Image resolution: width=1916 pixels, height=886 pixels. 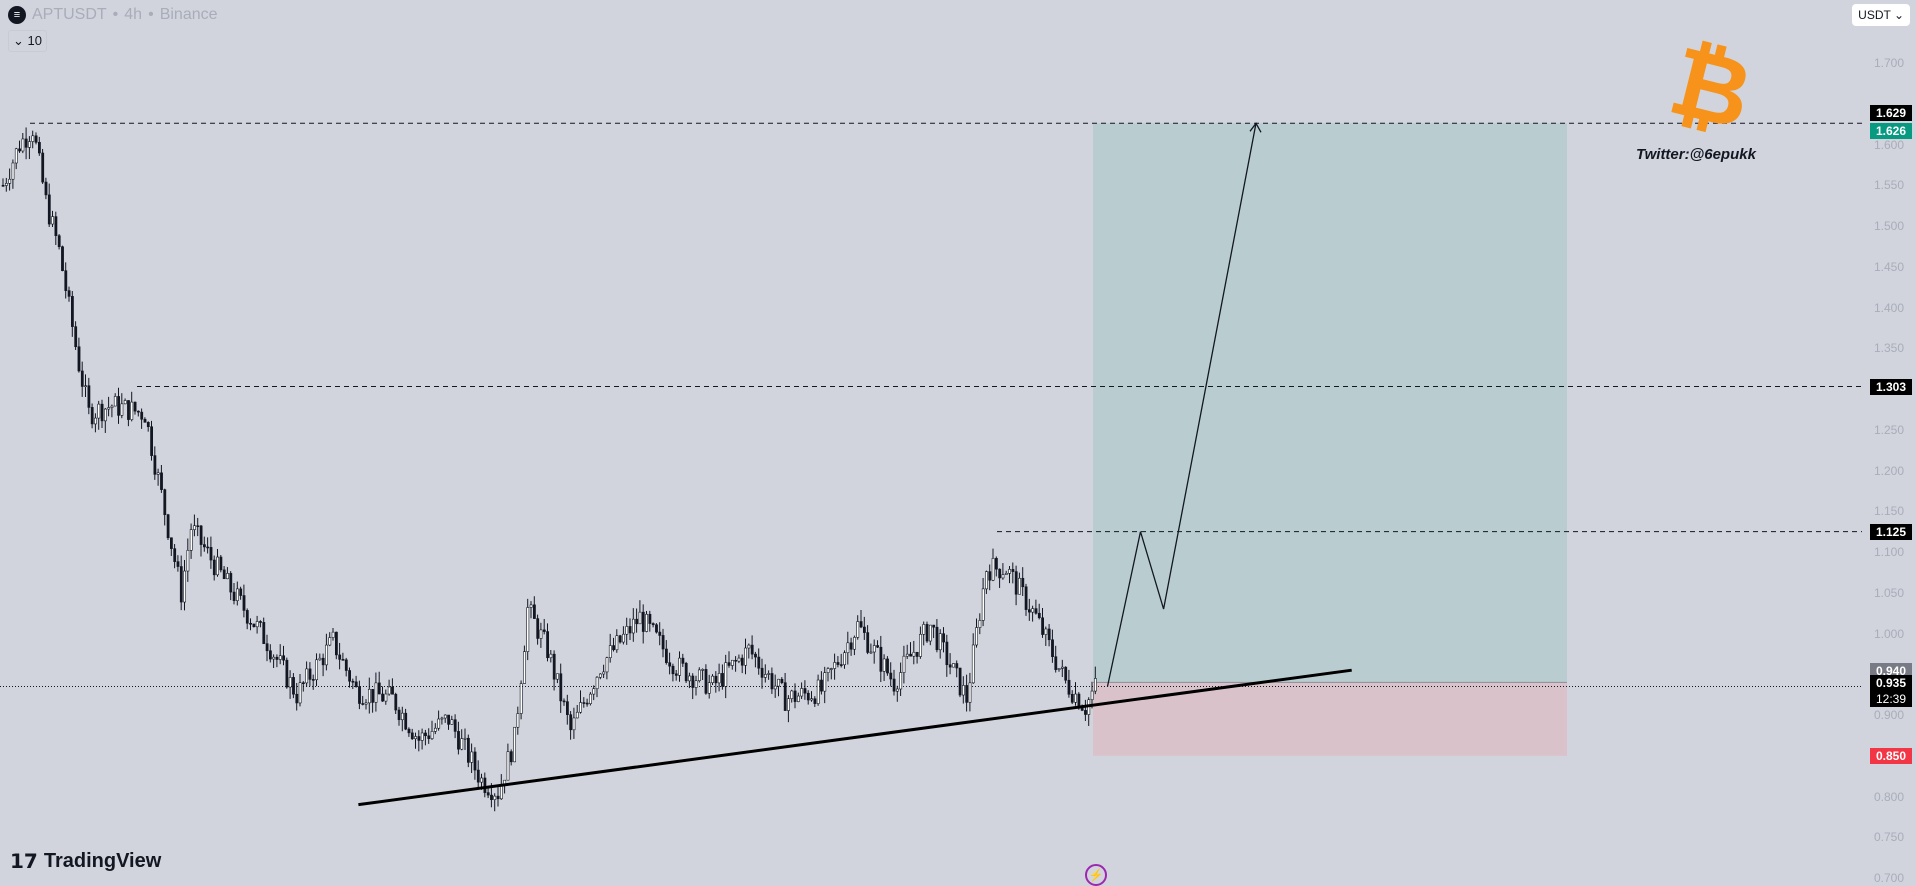 I want to click on lightning-icon: ⚡, so click(x=1096, y=875).